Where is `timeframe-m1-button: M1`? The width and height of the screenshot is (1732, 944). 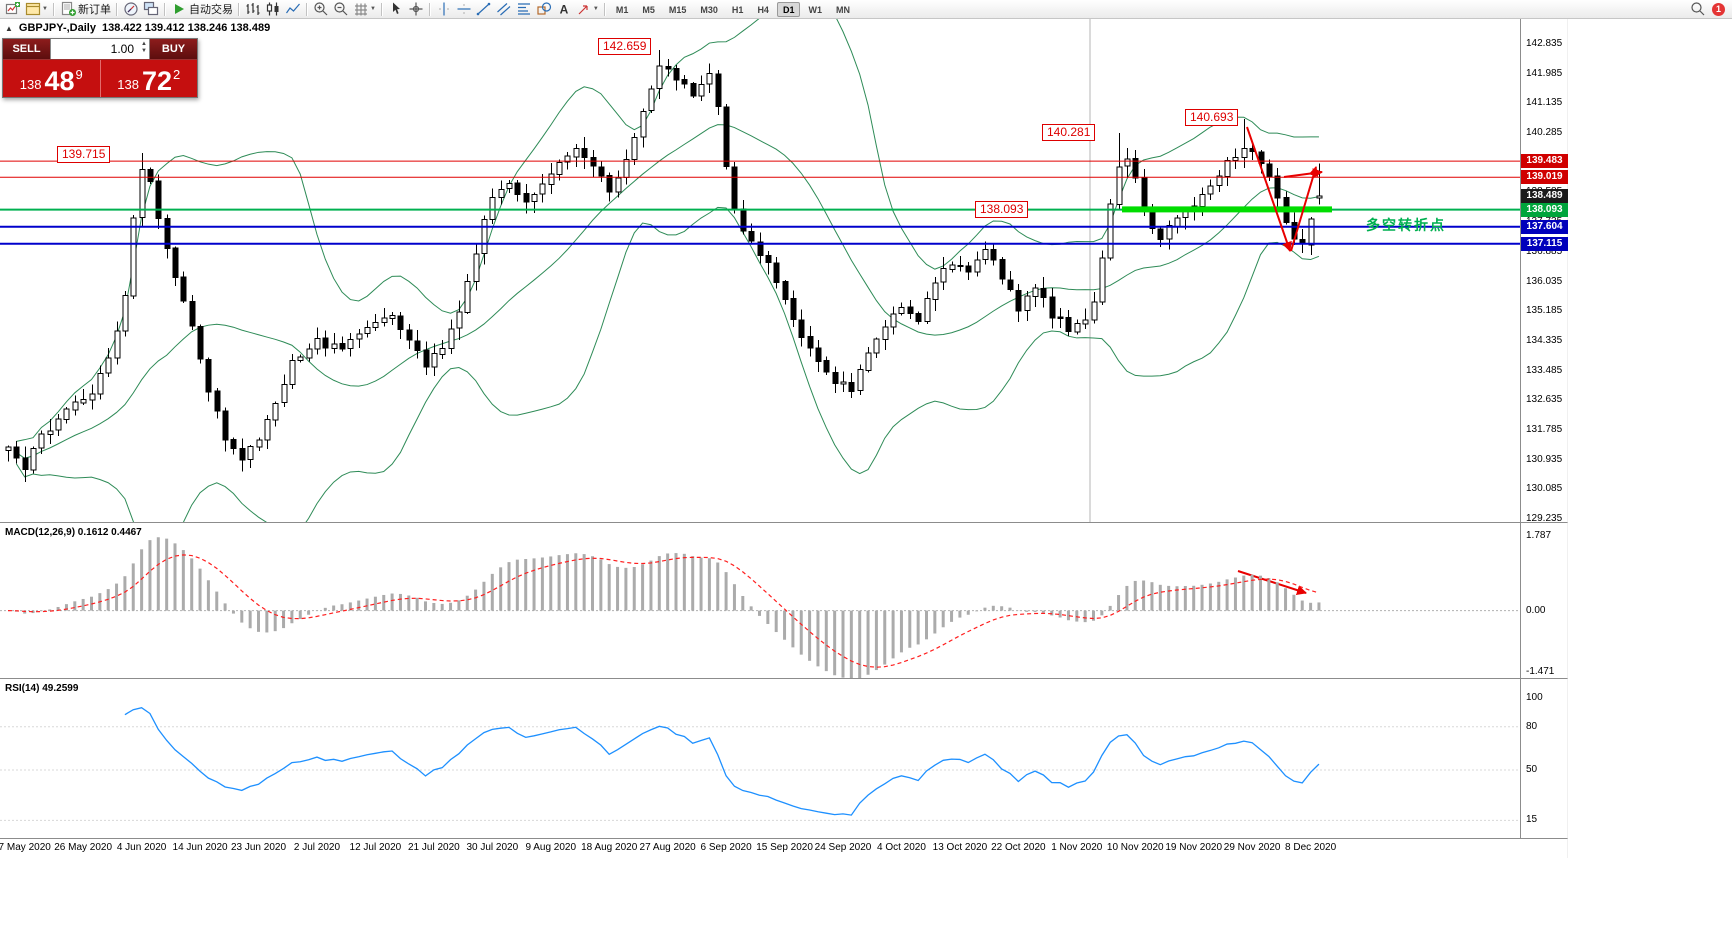
timeframe-m1-button: M1 is located at coordinates (622, 9).